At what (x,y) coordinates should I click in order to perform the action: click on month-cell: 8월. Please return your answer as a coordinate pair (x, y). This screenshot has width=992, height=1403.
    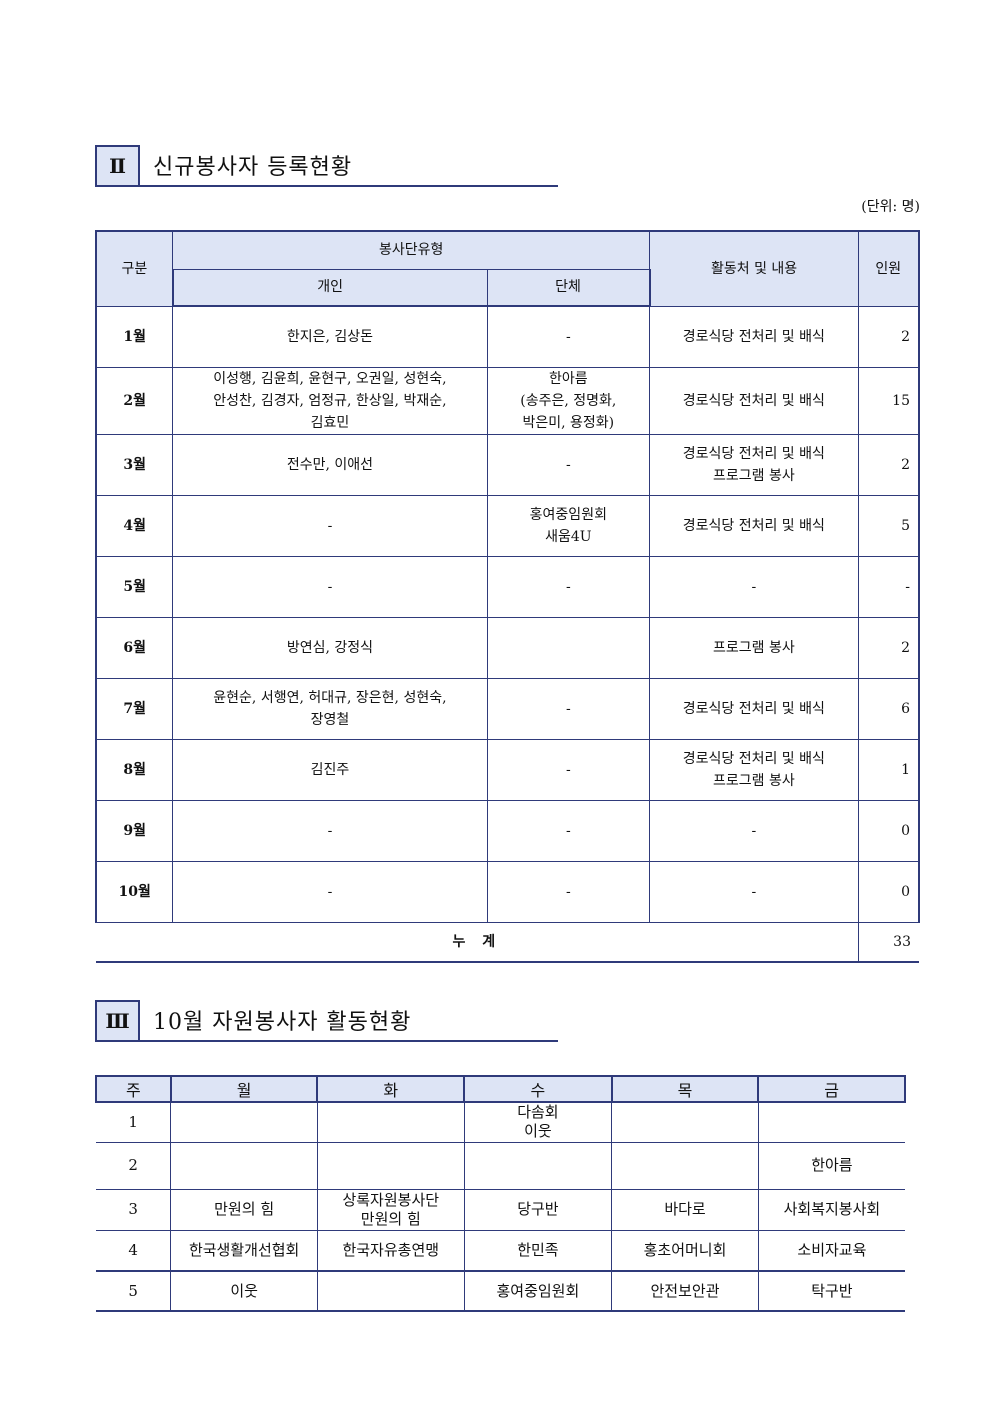
    Looking at the image, I should click on (134, 770).